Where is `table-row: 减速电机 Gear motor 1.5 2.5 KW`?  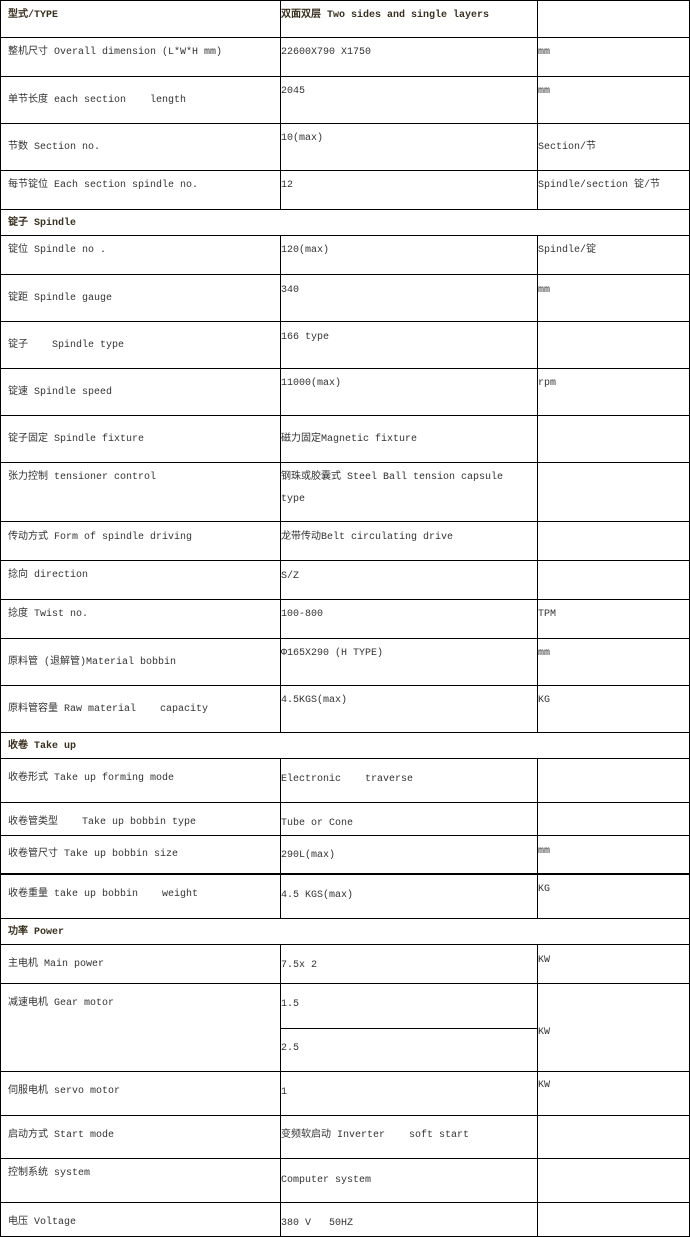
table-row: 减速电机 Gear motor 1.5 2.5 KW is located at coordinates (345, 1028).